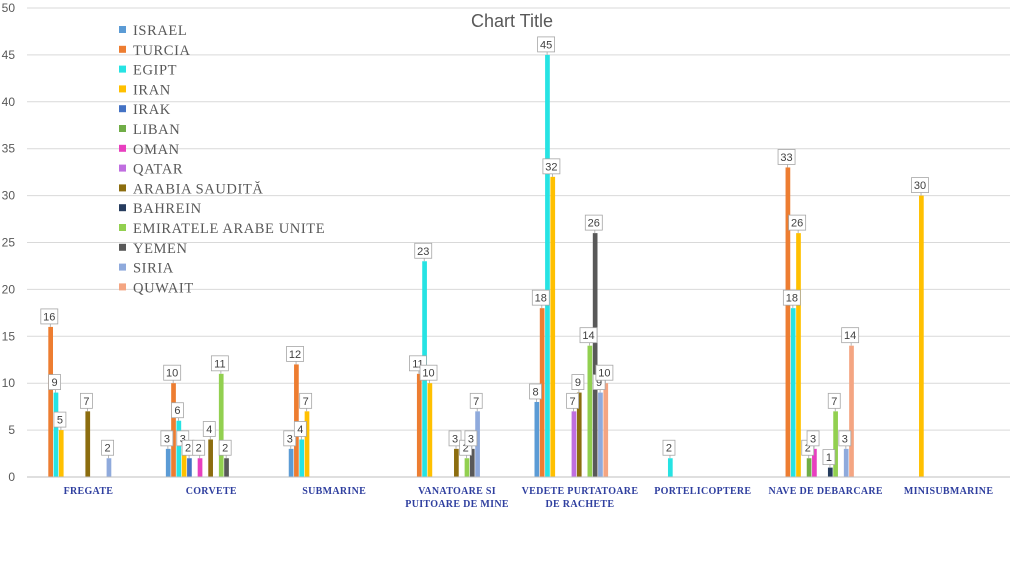 This screenshot has height=576, width=1024. I want to click on data-label: 8, so click(535, 392).